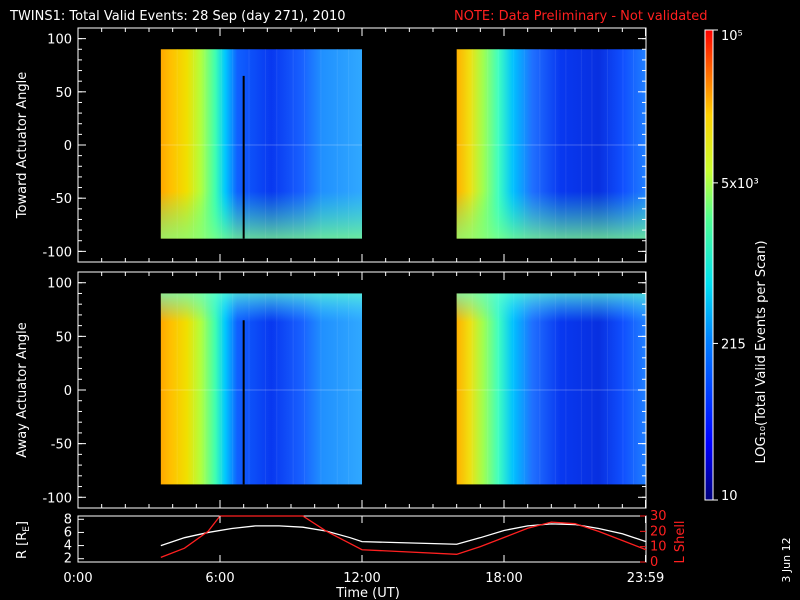 The image size is (800, 600). Describe the element at coordinates (503, 578) in the screenshot. I see `x-tick-label: 18:00` at that location.